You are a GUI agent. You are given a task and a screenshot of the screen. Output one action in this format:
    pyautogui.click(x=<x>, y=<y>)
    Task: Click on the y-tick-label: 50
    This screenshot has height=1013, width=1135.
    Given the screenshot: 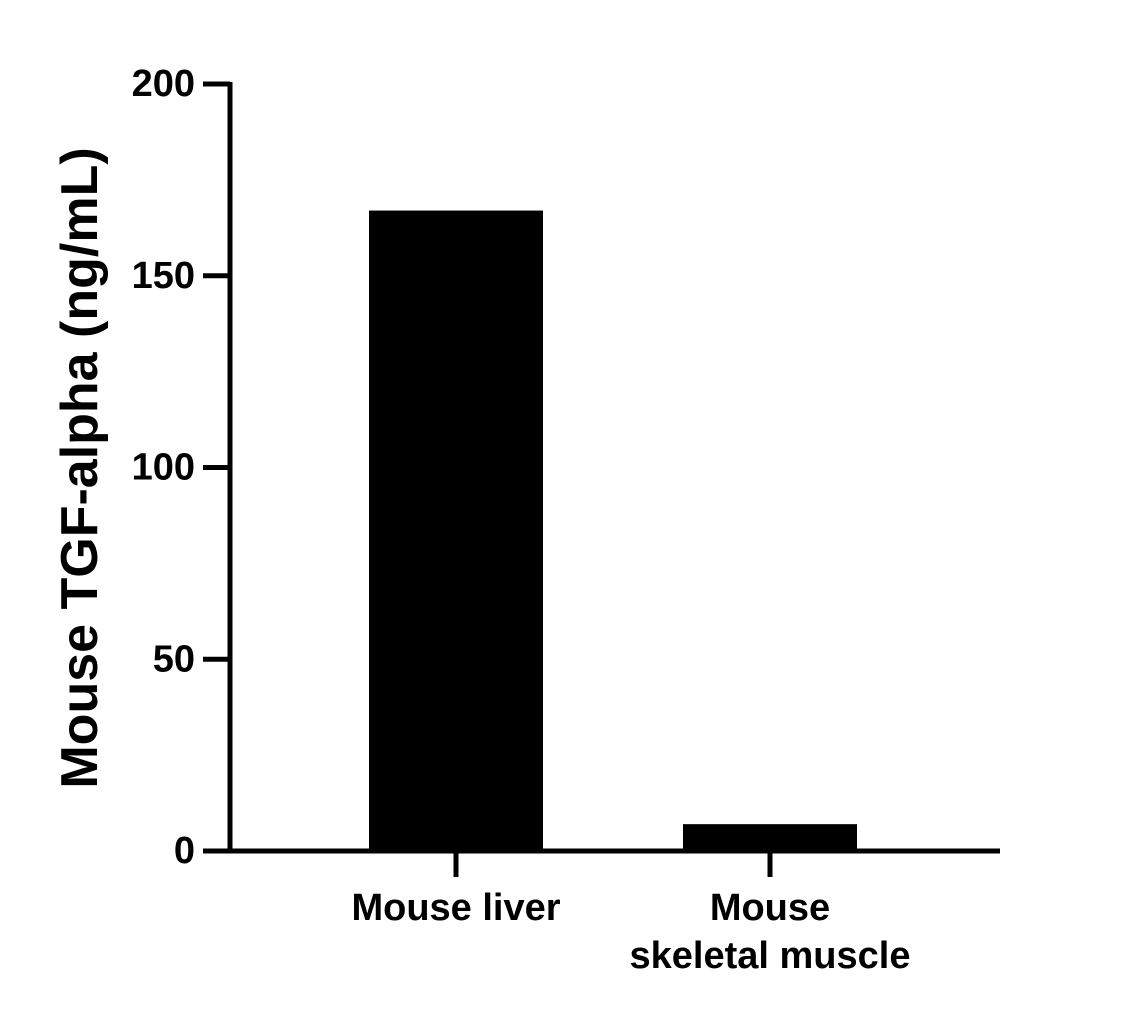 What is the action you would take?
    pyautogui.click(x=174, y=659)
    